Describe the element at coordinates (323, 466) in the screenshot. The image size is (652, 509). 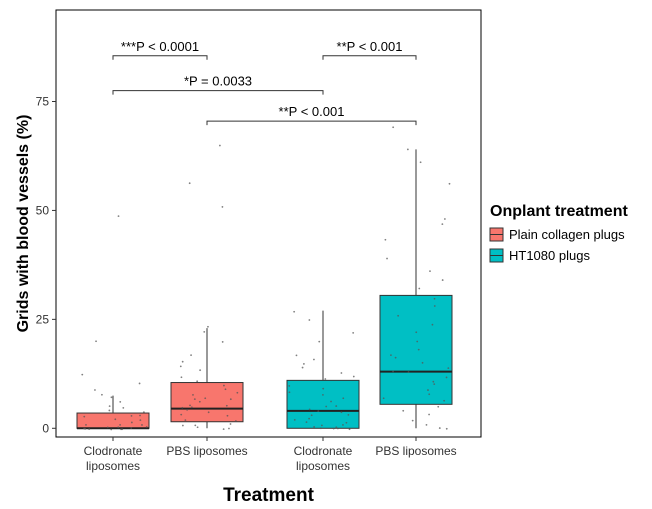
I see `x-tick-label-line2: liposomes` at that location.